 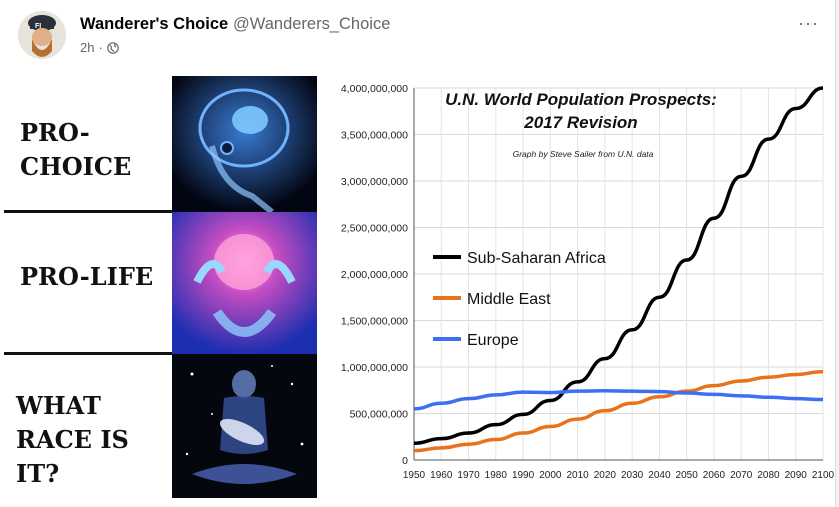 I want to click on x-tick-label: 2080, so click(x=768, y=475).